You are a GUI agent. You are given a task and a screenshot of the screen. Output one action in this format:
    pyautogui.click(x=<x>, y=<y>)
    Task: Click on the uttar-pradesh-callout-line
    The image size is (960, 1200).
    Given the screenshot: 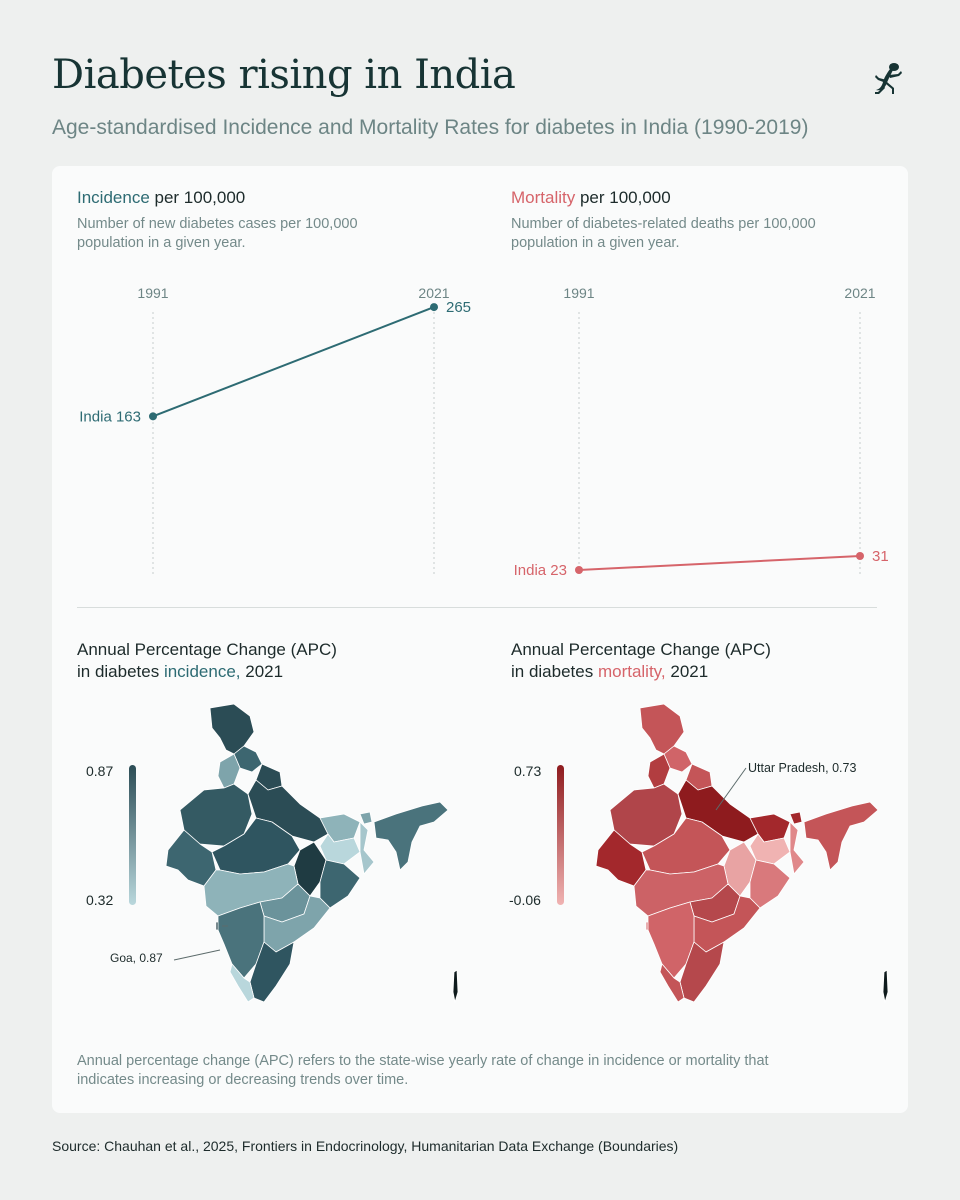 What is the action you would take?
    pyautogui.click(x=731, y=789)
    